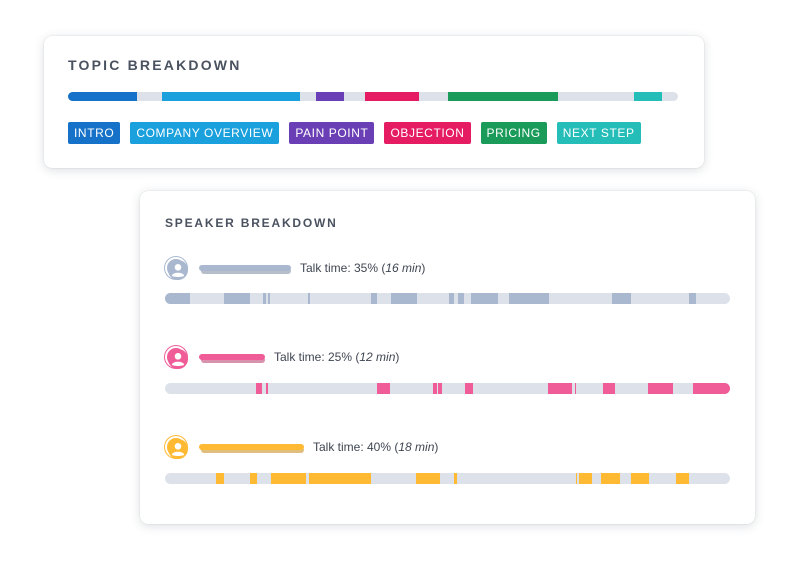 Image resolution: width=800 pixels, height=576 pixels. I want to click on tag-pain-point: PAIN POINT, so click(332, 133).